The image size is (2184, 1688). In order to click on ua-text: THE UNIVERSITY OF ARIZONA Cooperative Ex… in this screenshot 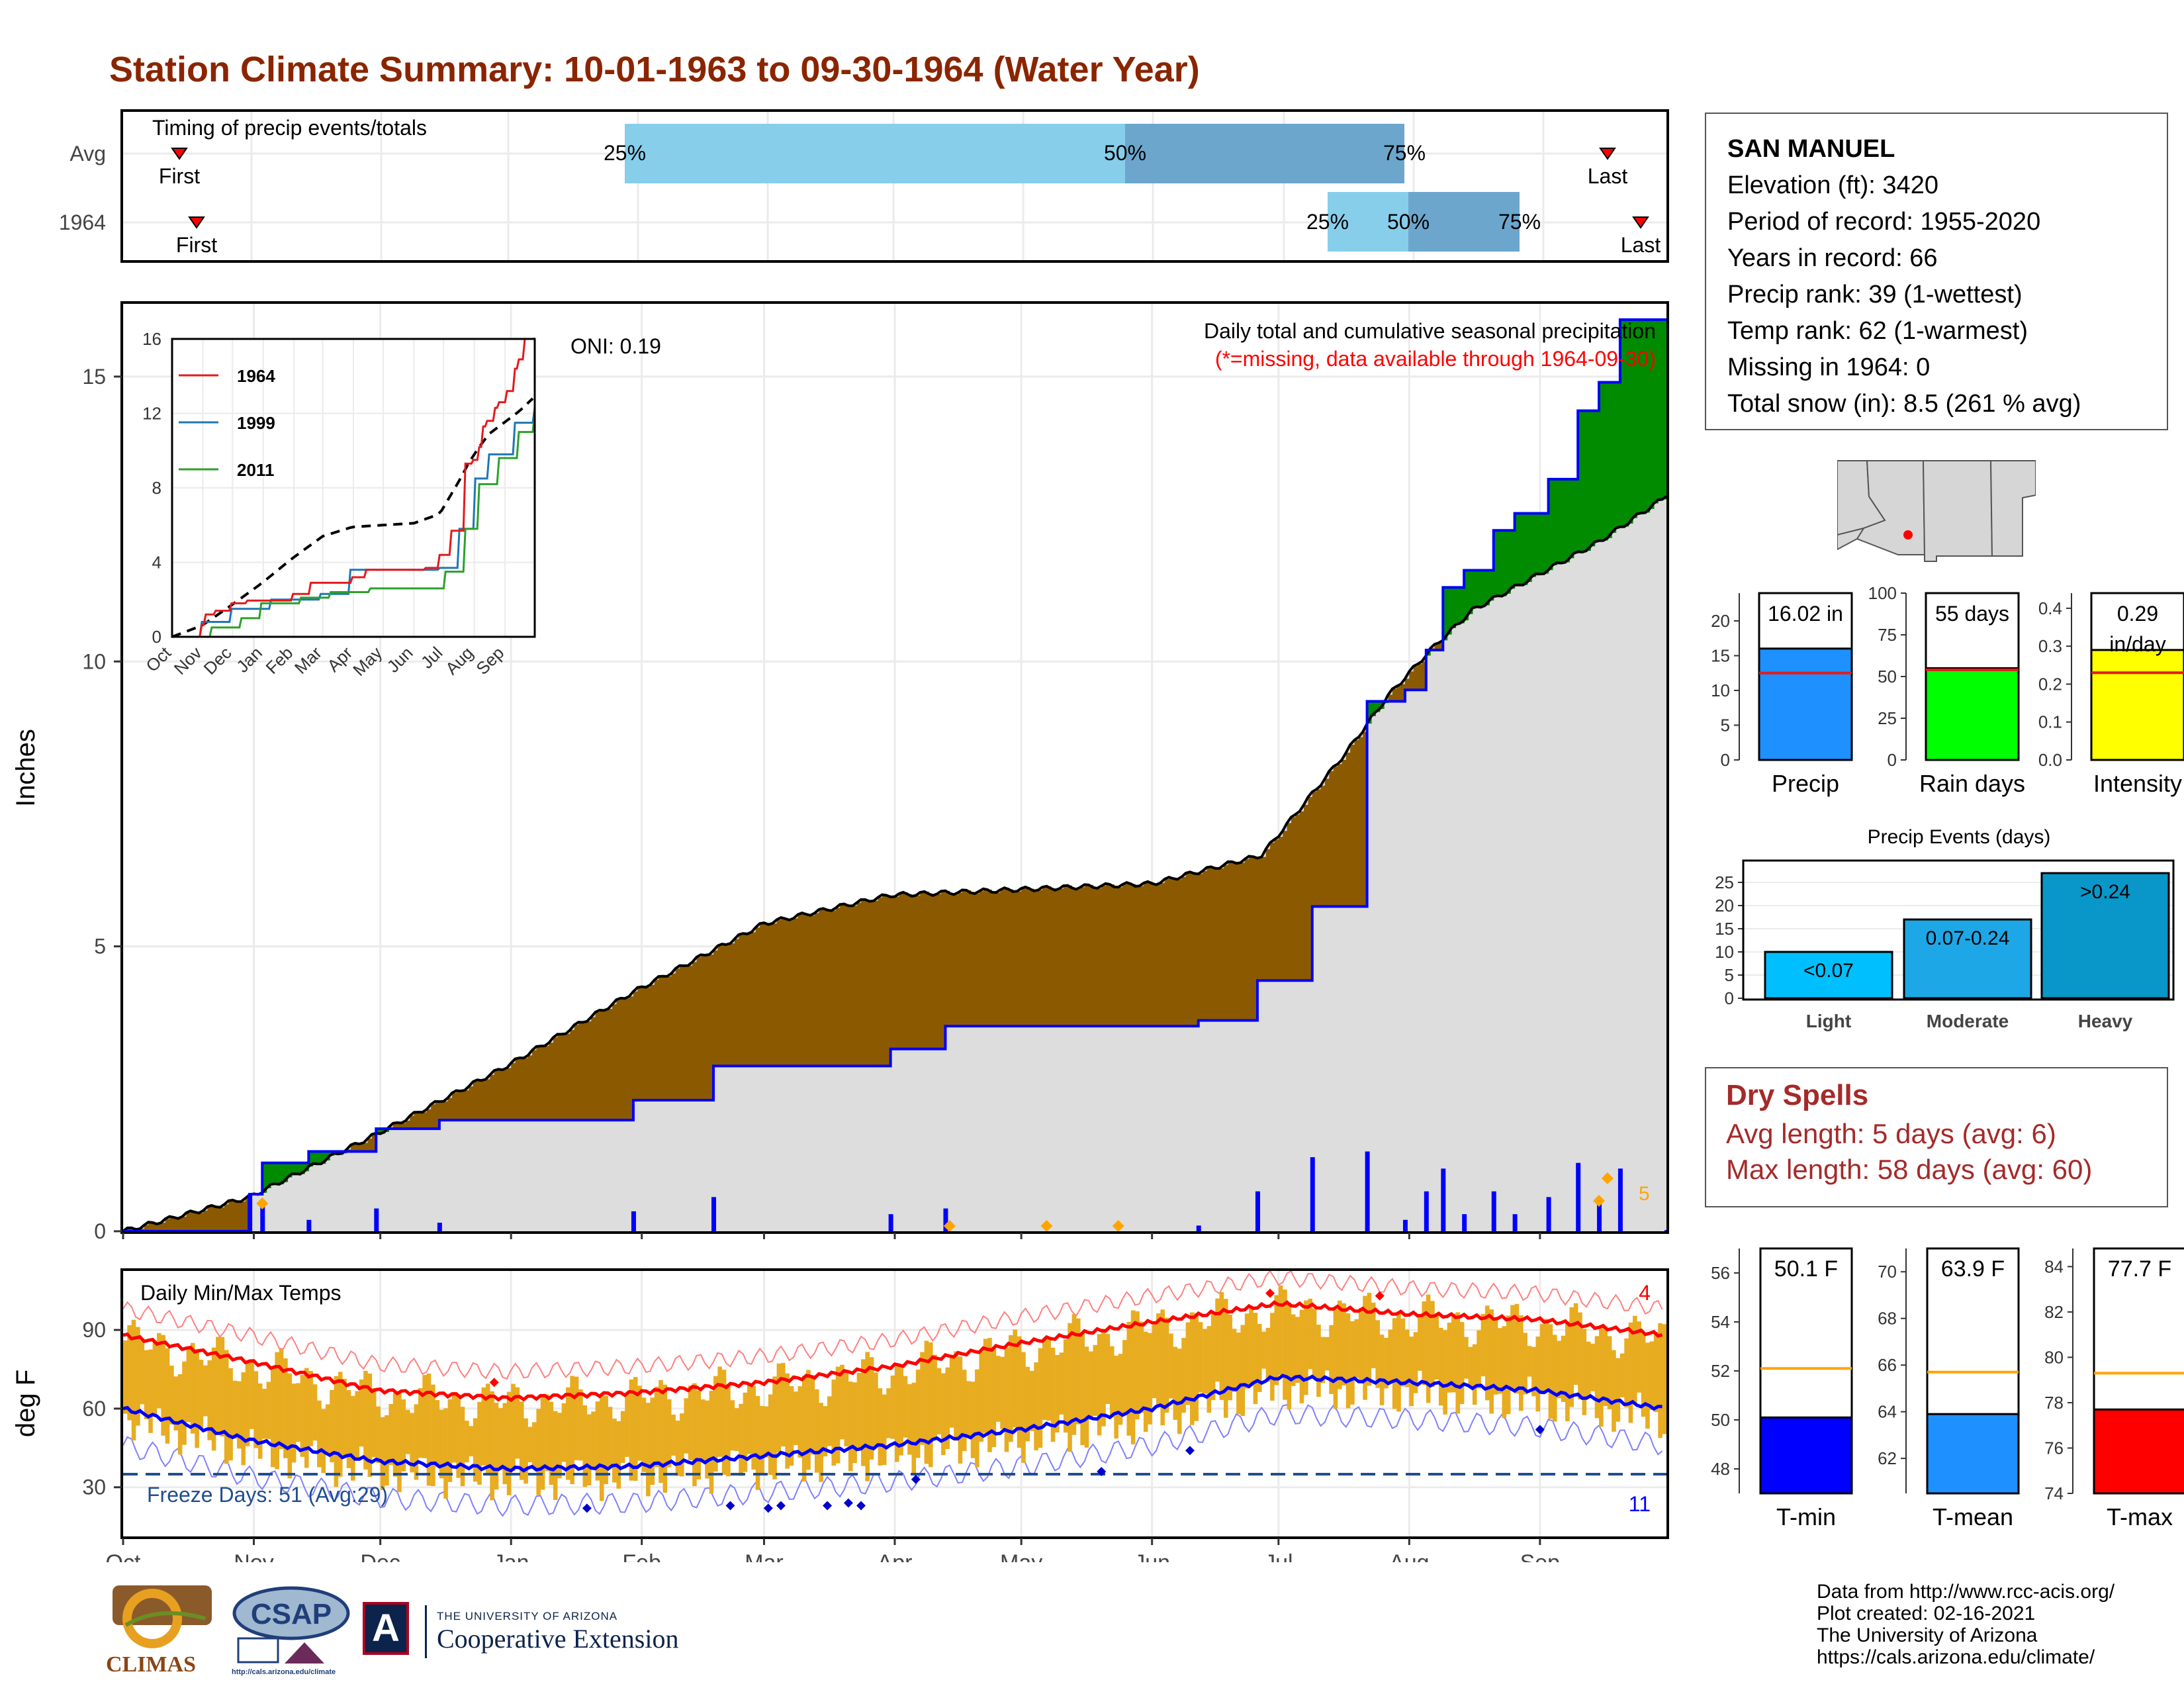, I will do `click(557, 1632)`.